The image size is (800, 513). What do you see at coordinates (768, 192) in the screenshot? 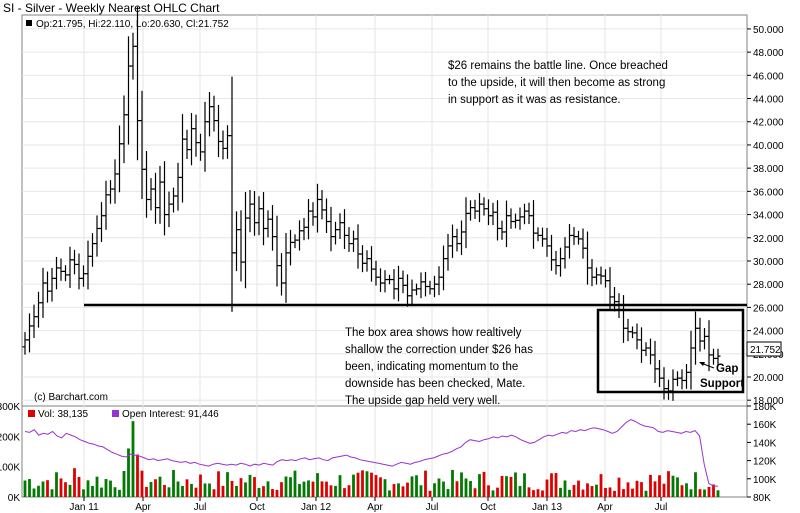
I see `y-tick-label: 36.000` at bounding box center [768, 192].